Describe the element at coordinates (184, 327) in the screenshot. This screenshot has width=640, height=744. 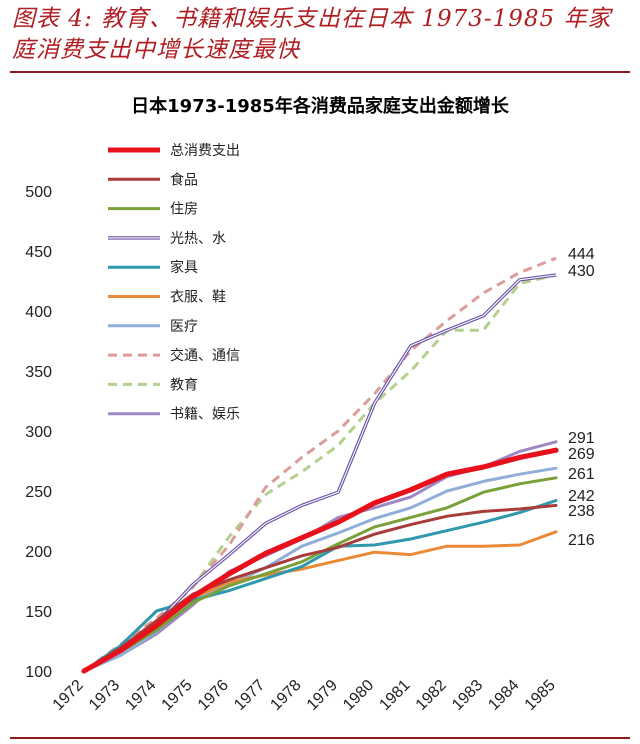
I see `legend-label: 医疗` at that location.